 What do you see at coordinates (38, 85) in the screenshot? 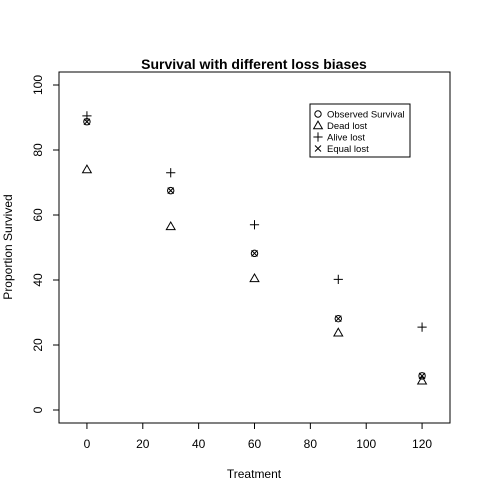
I see `y-tick-label: 100` at bounding box center [38, 85].